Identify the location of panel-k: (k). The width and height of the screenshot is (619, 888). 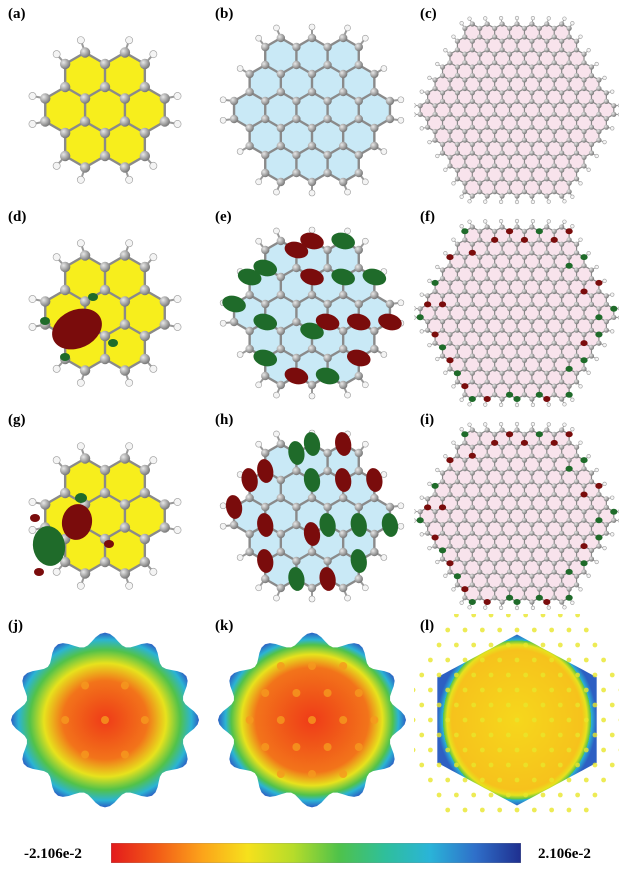
(312, 716).